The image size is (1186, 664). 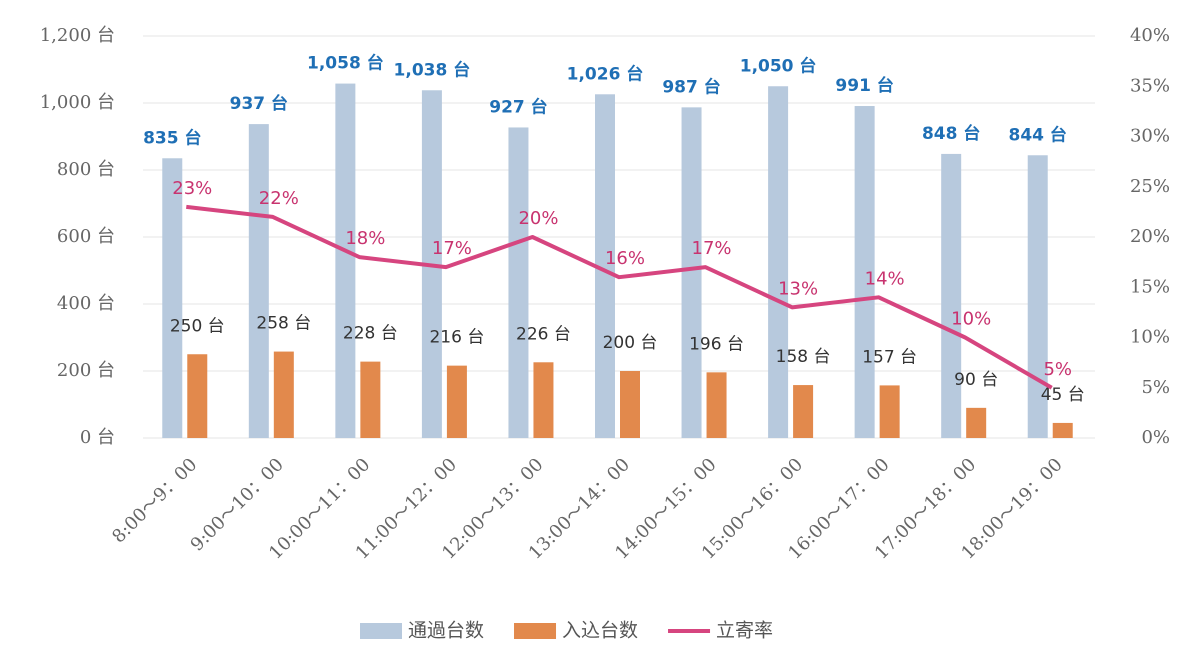 What do you see at coordinates (605, 73) in the screenshot?
I see `data-label: 1,026 台` at bounding box center [605, 73].